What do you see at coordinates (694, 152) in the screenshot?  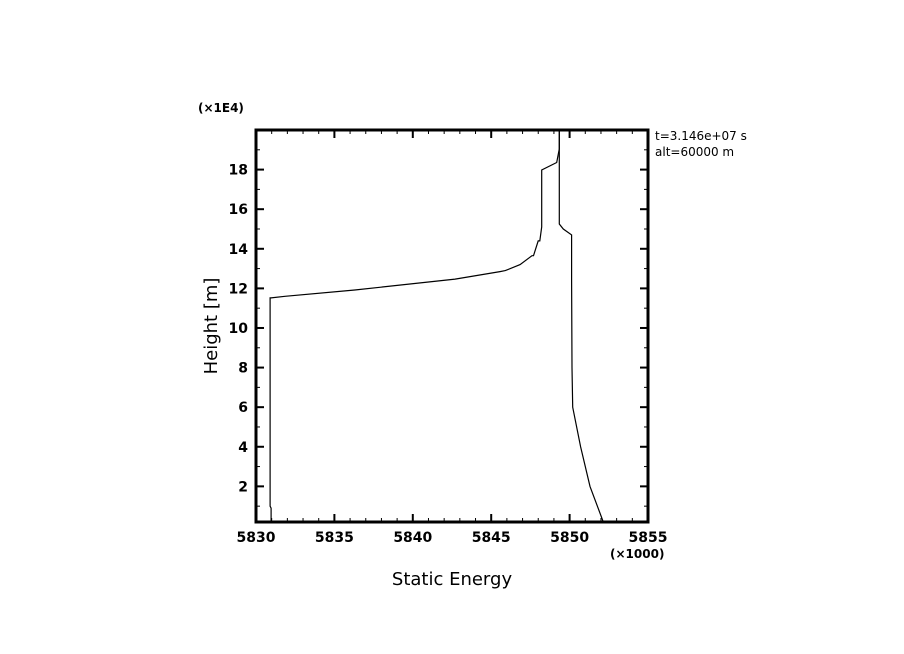 I see `annotation-alt: alt=60000 m` at bounding box center [694, 152].